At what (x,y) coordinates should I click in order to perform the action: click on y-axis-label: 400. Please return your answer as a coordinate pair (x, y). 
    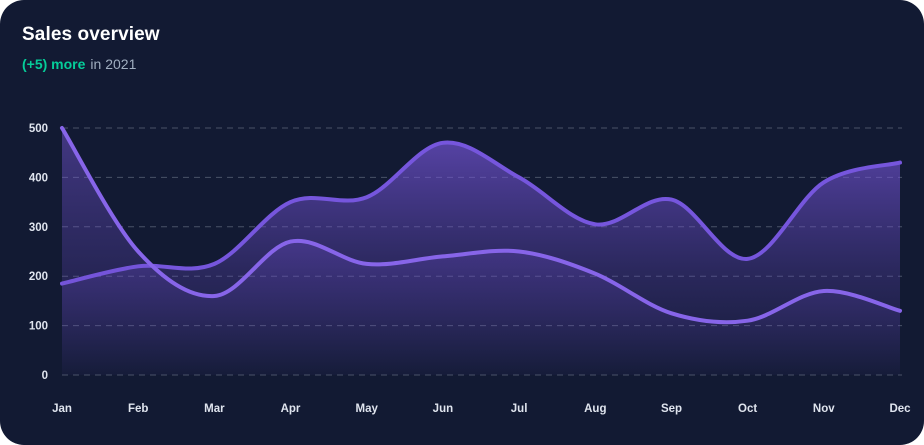
    Looking at the image, I should click on (38, 178).